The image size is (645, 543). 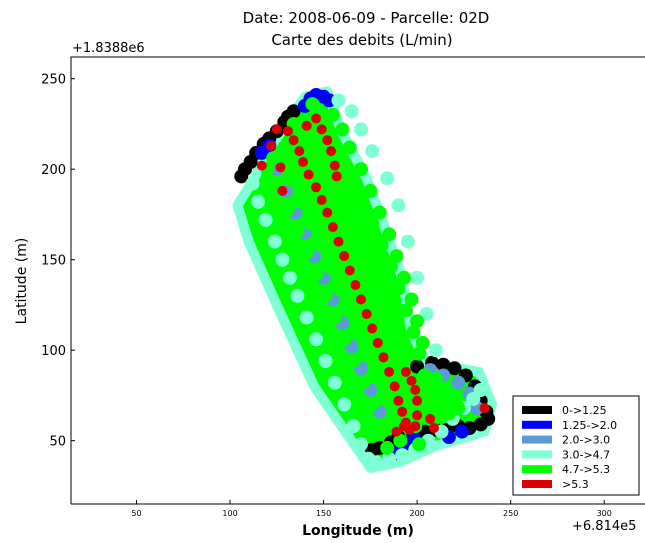 What do you see at coordinates (53, 351) in the screenshot?
I see `y-tick-label: 100` at bounding box center [53, 351].